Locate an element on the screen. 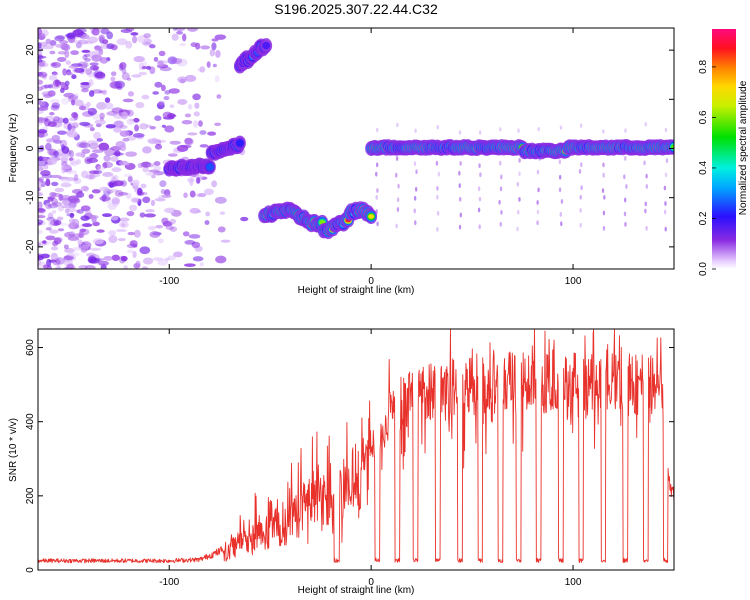  snr-ytick-label: 200 is located at coordinates (30, 495).